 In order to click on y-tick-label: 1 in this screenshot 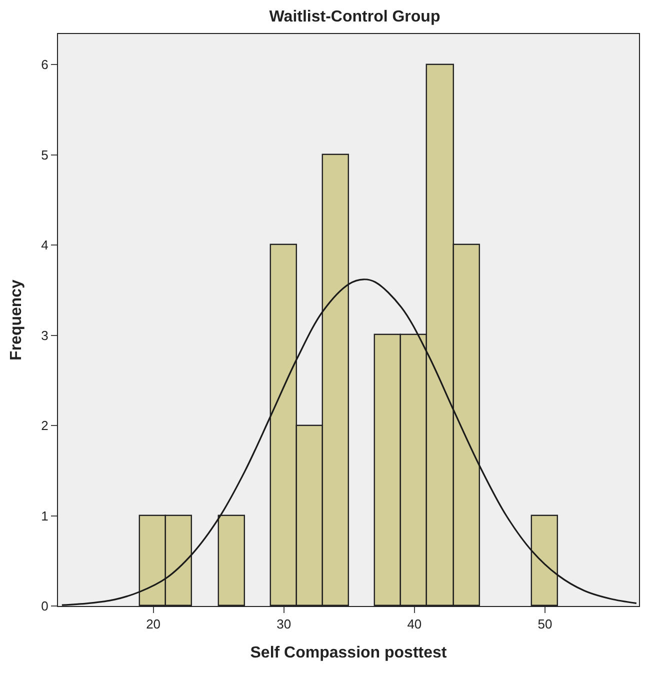, I will do `click(44, 516)`.